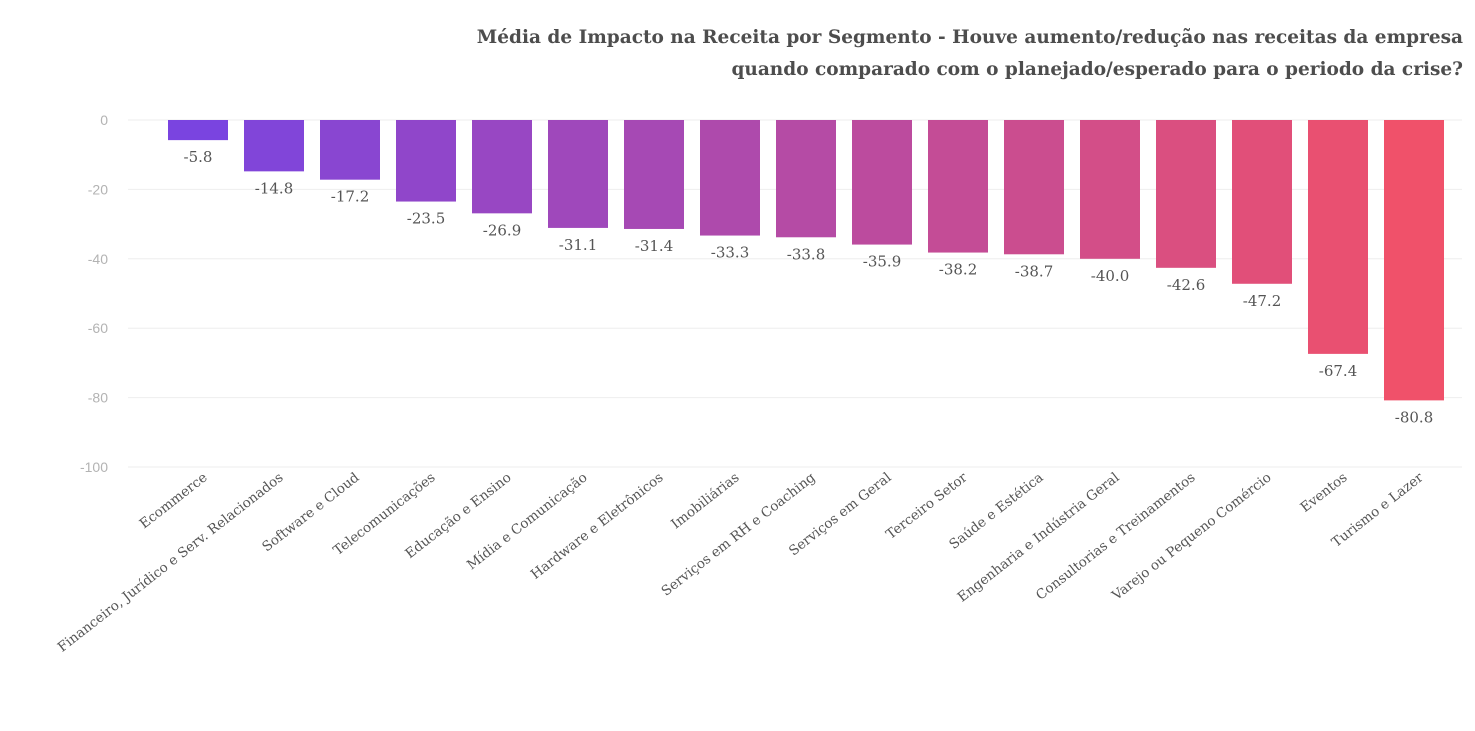  Describe the element at coordinates (274, 188) in the screenshot. I see `data-label: -14.8` at that location.